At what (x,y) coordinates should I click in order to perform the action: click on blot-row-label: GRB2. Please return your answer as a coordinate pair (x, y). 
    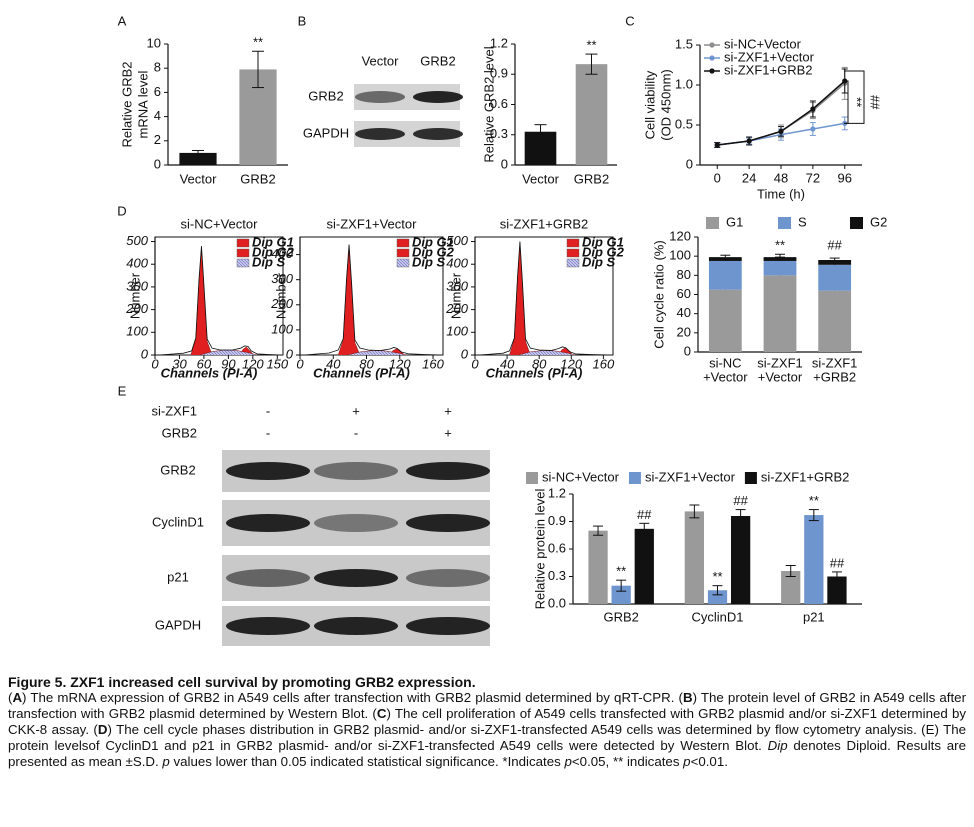
    Looking at the image, I should click on (177, 469).